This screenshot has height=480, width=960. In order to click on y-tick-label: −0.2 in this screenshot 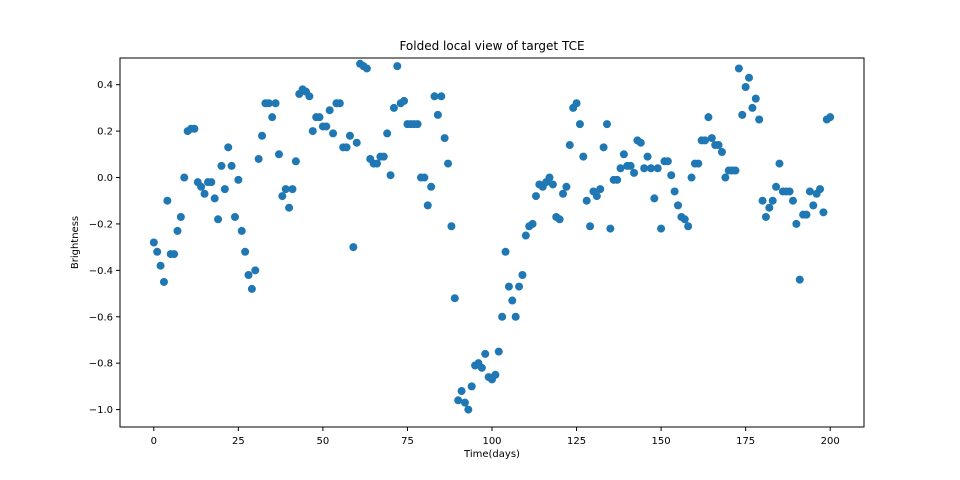, I will do `click(101, 224)`.